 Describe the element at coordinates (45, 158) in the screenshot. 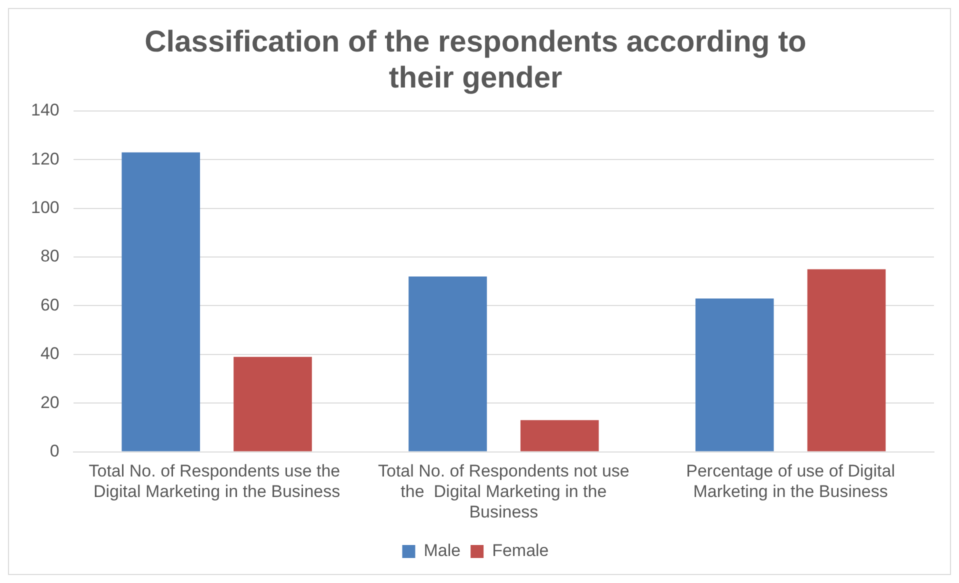

I see `y-tick-label: 120` at that location.